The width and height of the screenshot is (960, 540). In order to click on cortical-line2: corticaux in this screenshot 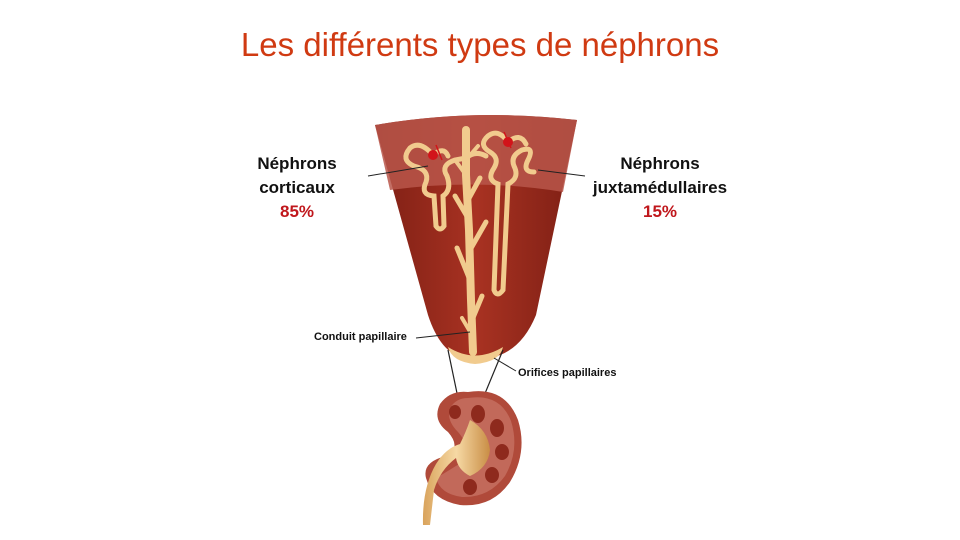, I will do `click(297, 187)`.